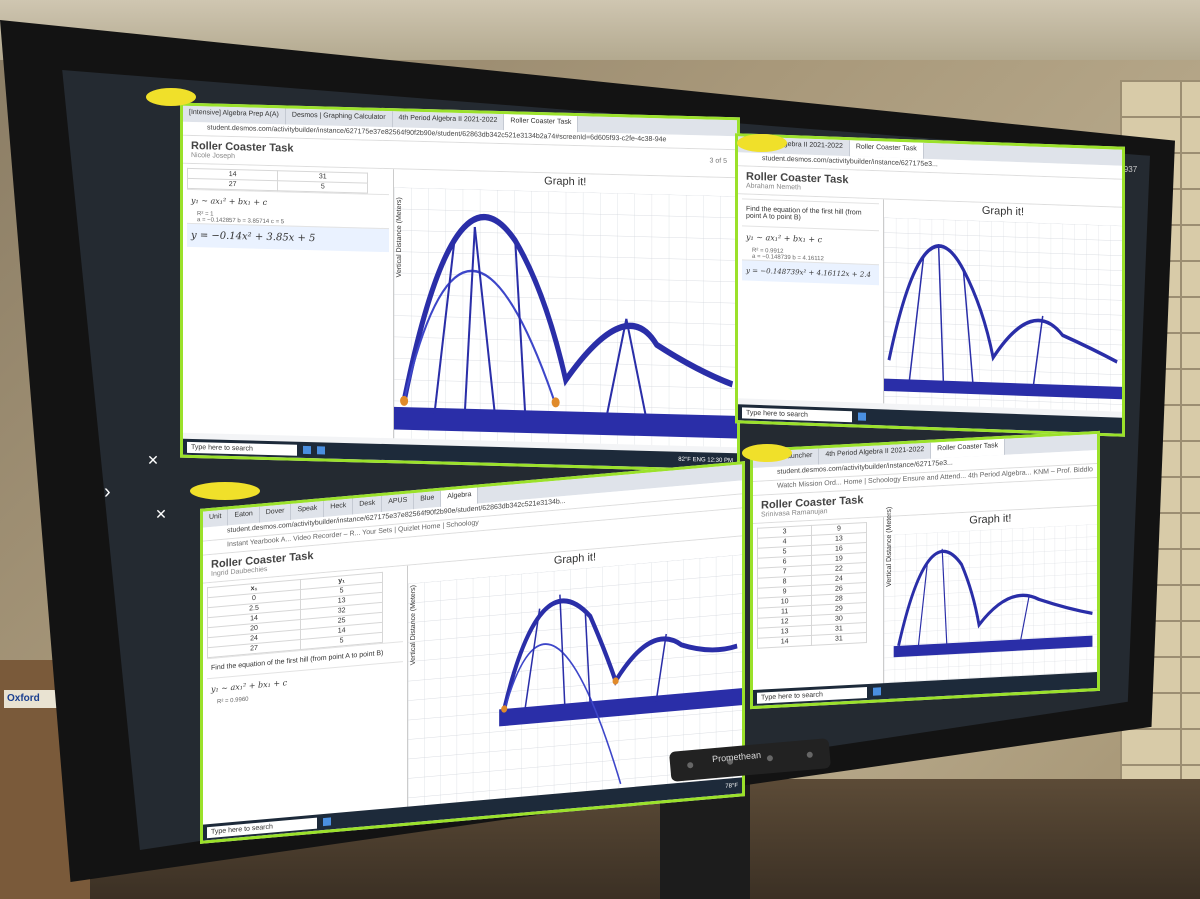 The width and height of the screenshot is (1200, 899). Describe the element at coordinates (448, 121) in the screenshot. I see `browser-tab: 4th Period Algebra II 2021-2022` at that location.